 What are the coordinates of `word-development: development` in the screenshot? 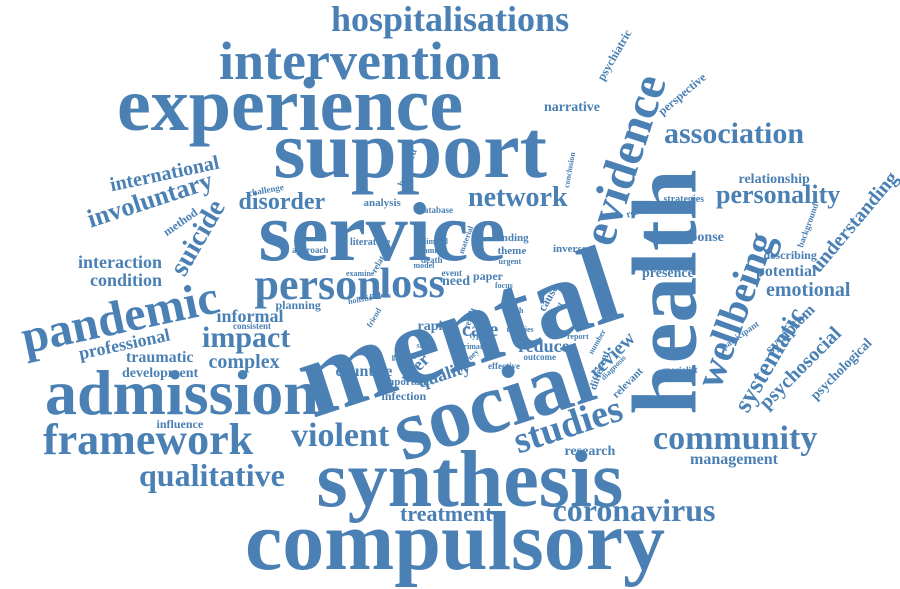 It's located at (160, 374).